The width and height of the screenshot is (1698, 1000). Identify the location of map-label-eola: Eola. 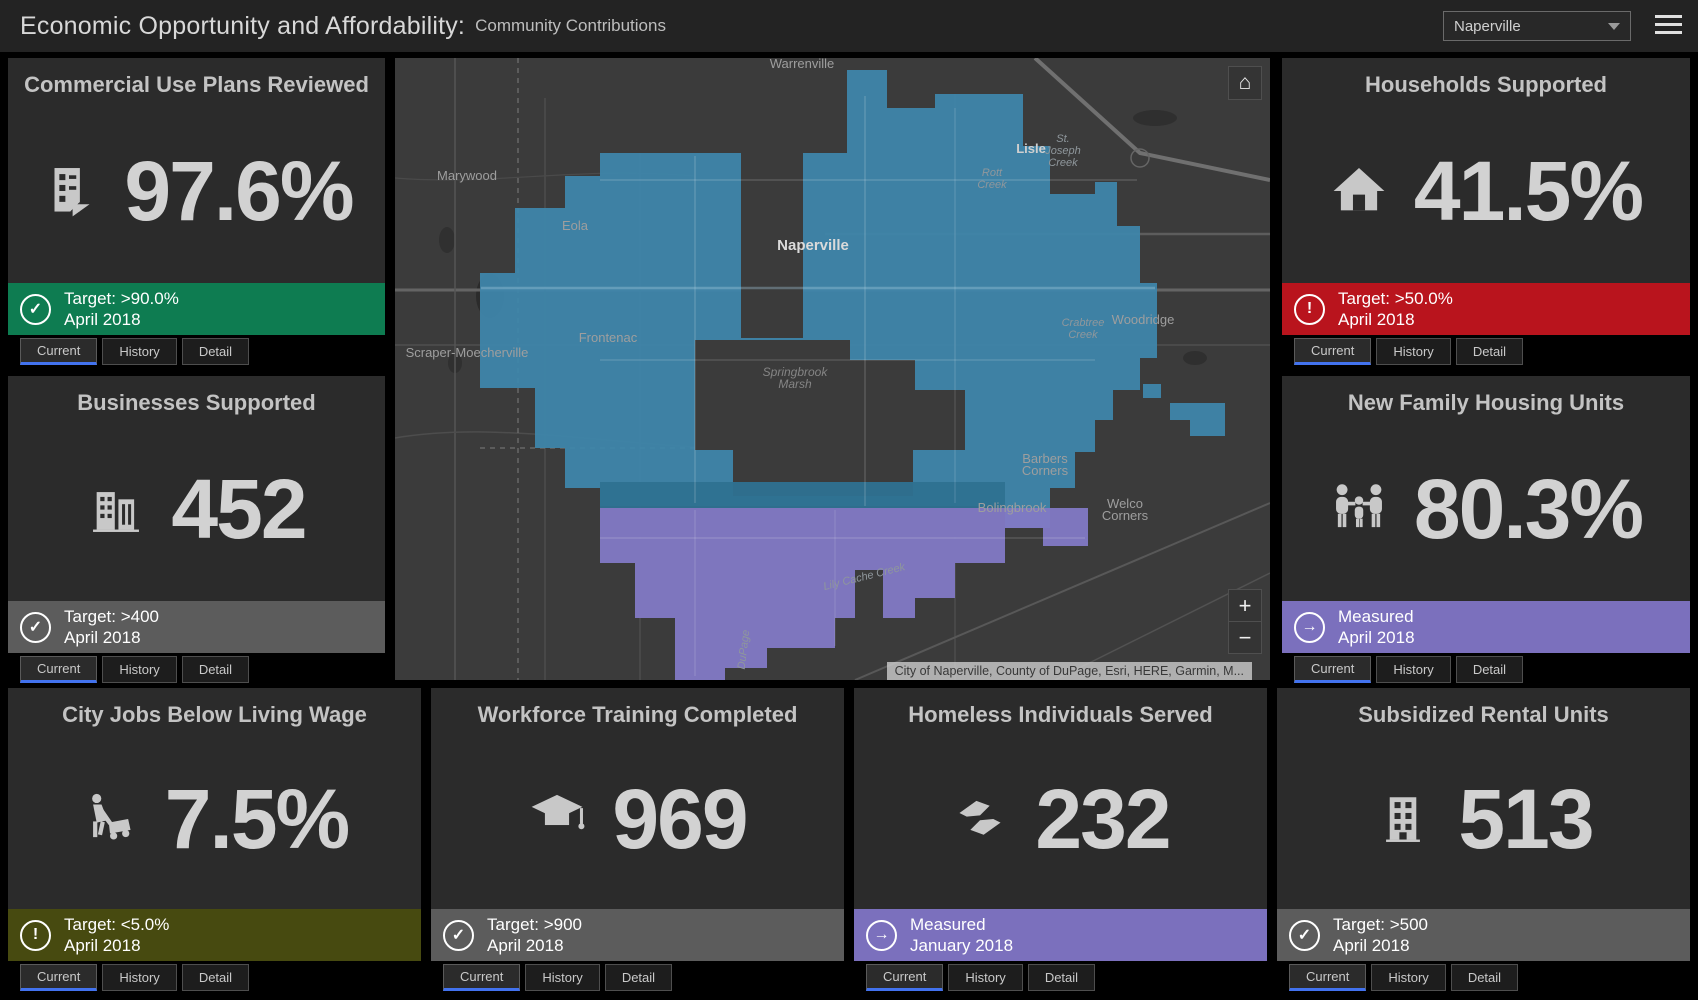
(575, 225).